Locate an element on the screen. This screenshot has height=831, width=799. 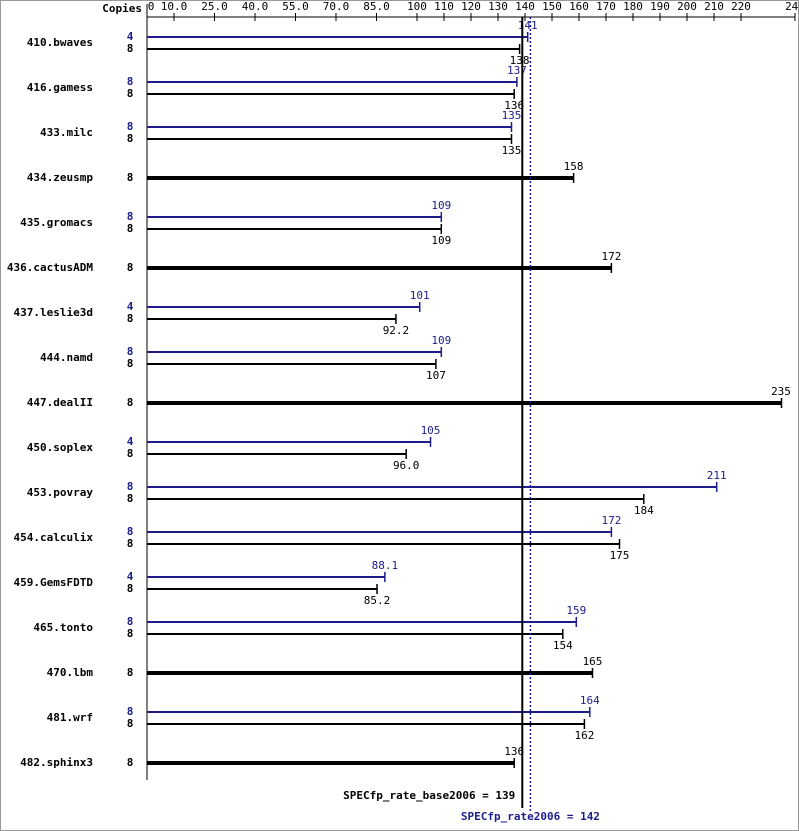
benchmark-name: 459.GemsFDTD is located at coordinates (54, 582).